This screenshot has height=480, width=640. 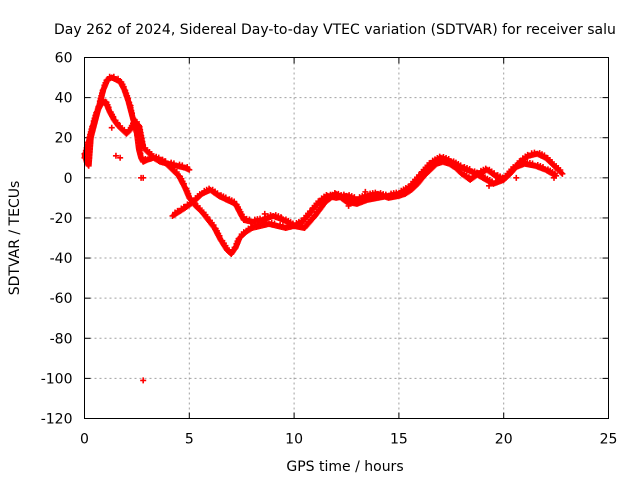 I want to click on y-tick-label: 40, so click(x=64, y=99).